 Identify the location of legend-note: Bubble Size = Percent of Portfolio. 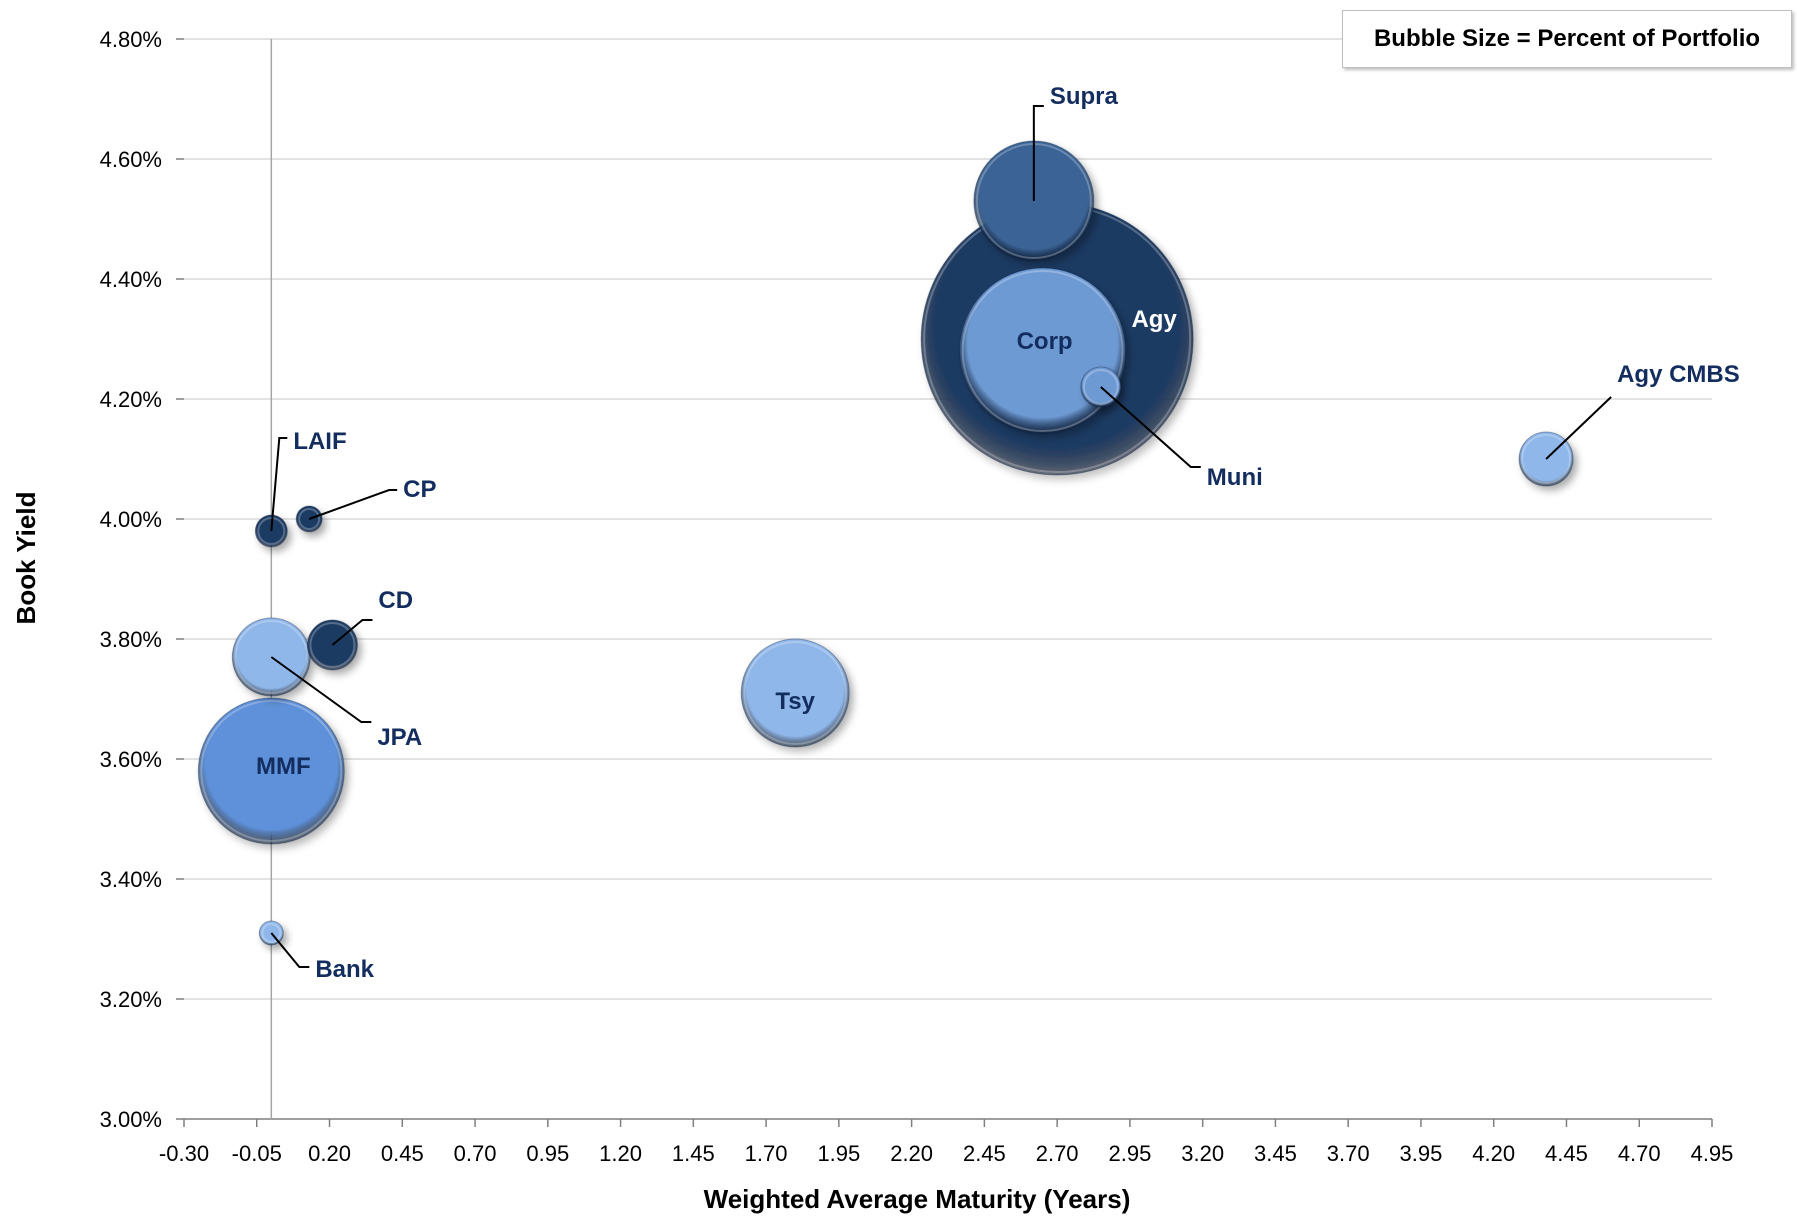
(1567, 38).